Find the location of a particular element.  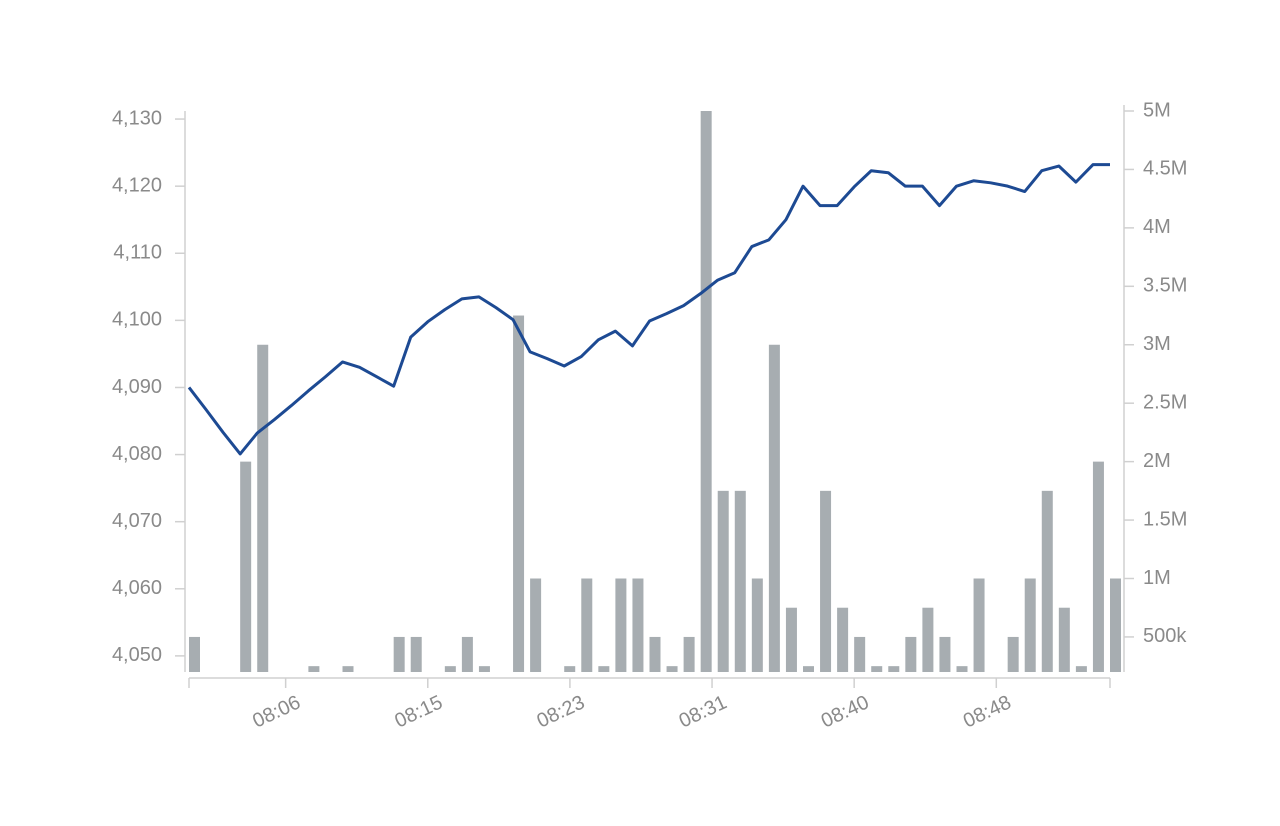

y2-tick-label: 2M is located at coordinates (1157, 461).